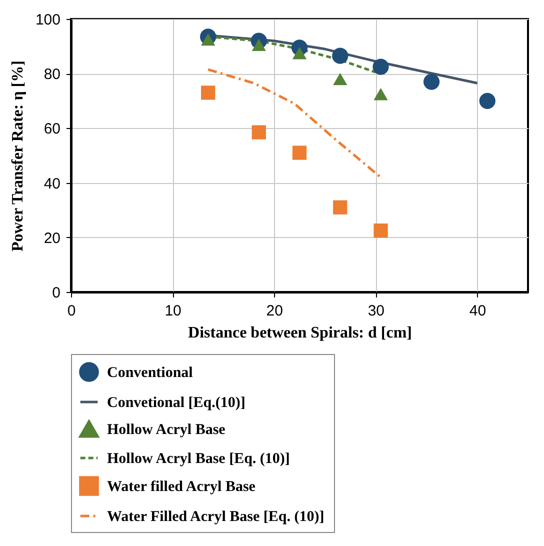 This screenshot has height=546, width=544. I want to click on y-tick-label: 100, so click(47, 20).